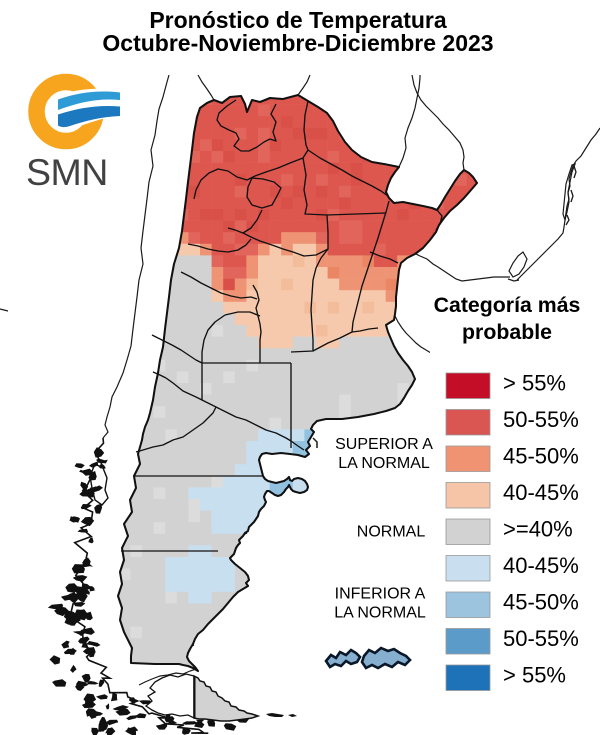 This screenshot has width=600, height=735. I want to click on svg-text: probable, so click(507, 332).